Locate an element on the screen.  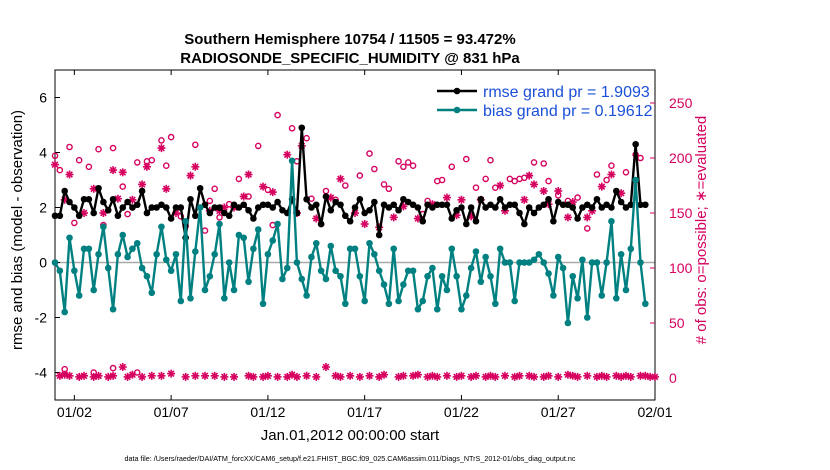
x-tick-label: 02/01 is located at coordinates (654, 412).